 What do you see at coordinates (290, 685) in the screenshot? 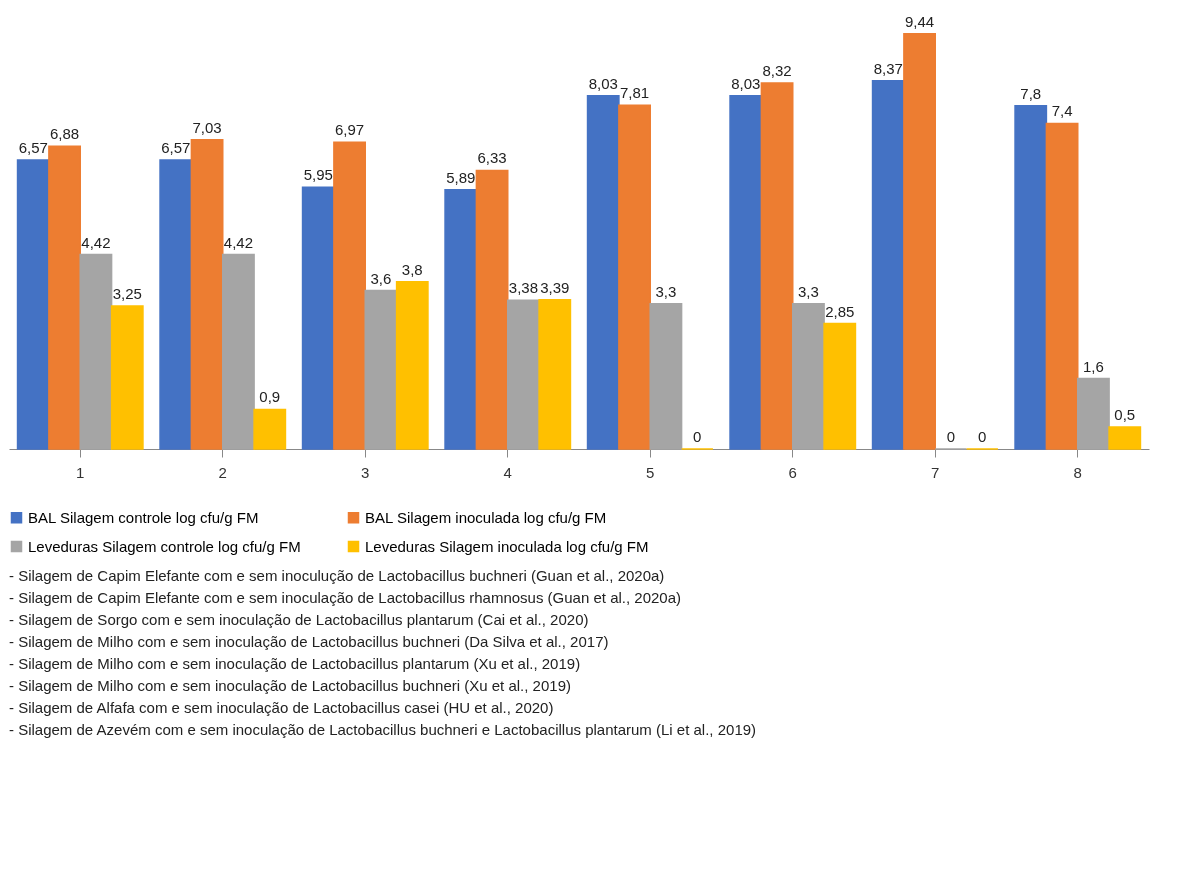
I see `text: - Silagem de Milho com e sem inoculação de Lactobacillus buchneri (Xu et al., 2019)` at bounding box center [290, 685].